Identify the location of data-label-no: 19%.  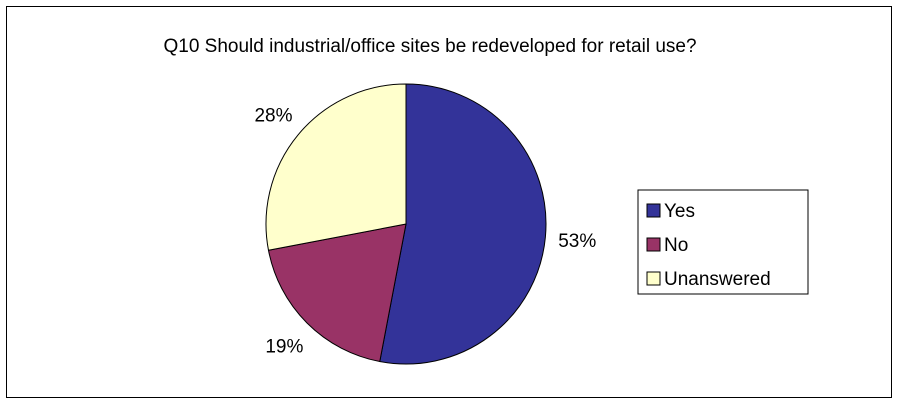
(284, 347).